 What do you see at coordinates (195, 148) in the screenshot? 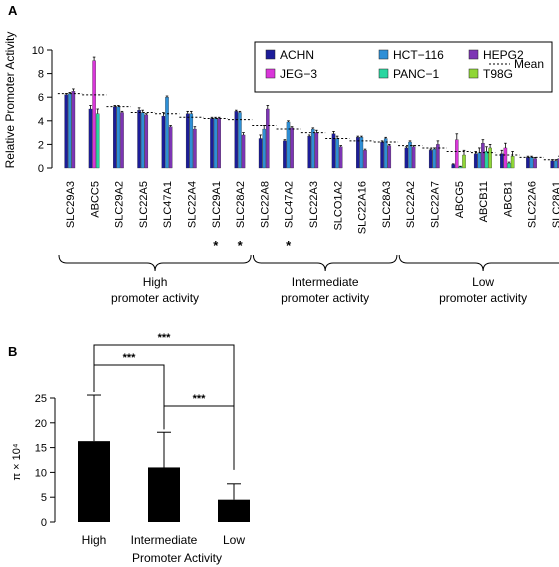
I see `bar-SLC22A4-HEPG2` at bounding box center [195, 148].